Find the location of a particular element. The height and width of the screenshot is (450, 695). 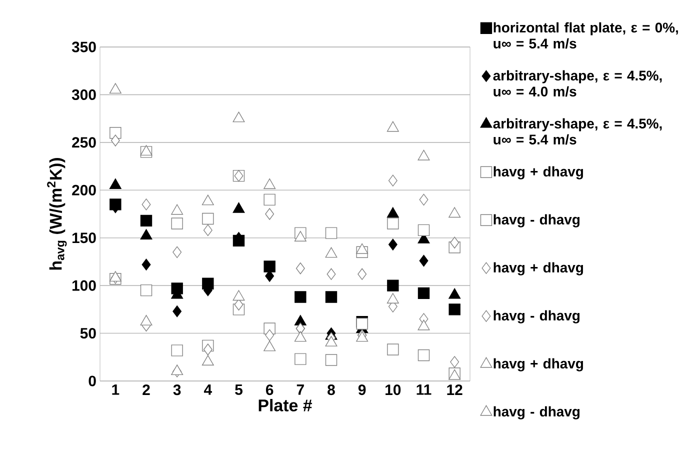

x-tick-label: 12 is located at coordinates (454, 389).